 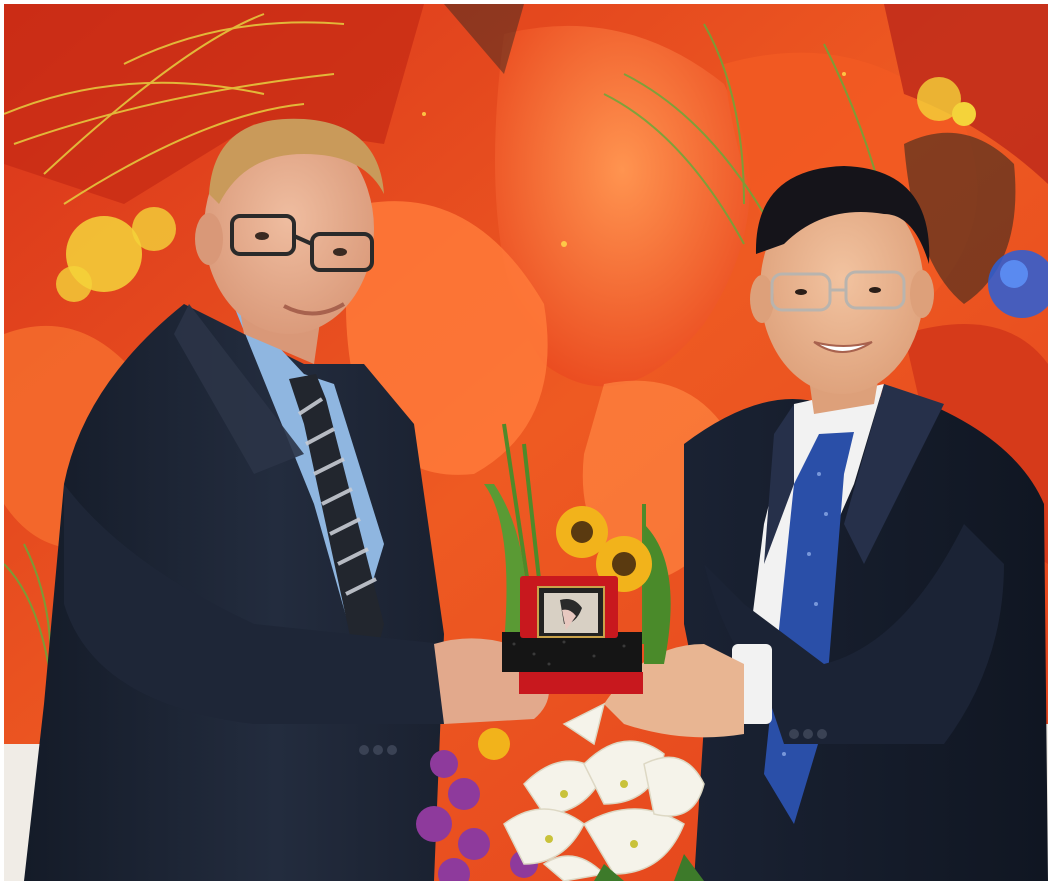 What do you see at coordinates (572, 635) in the screenshot?
I see `gift-box` at bounding box center [572, 635].